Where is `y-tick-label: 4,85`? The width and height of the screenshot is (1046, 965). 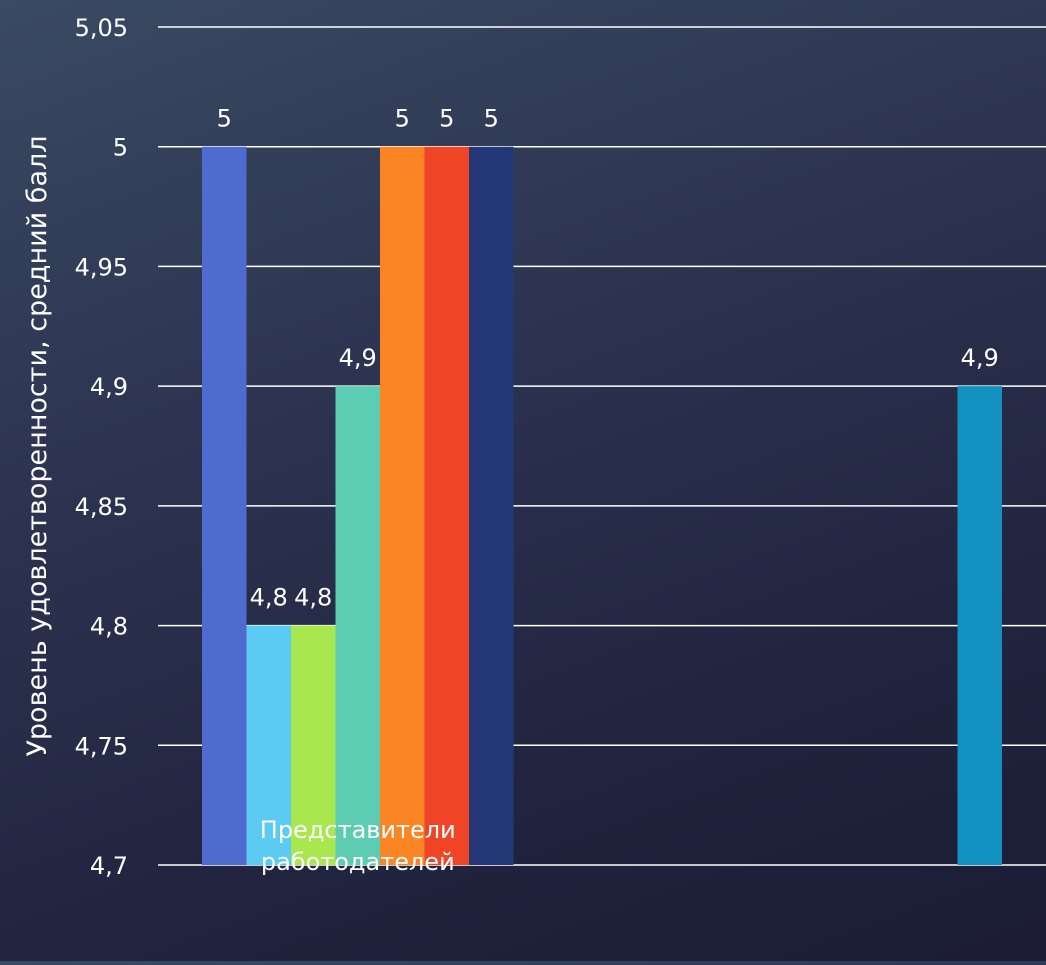
y-tick-label: 4,85 is located at coordinates (101, 507).